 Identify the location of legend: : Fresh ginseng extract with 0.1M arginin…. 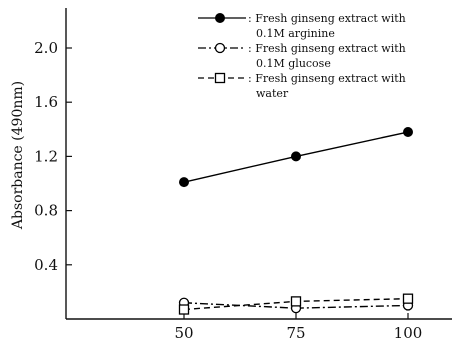
(302, 56).